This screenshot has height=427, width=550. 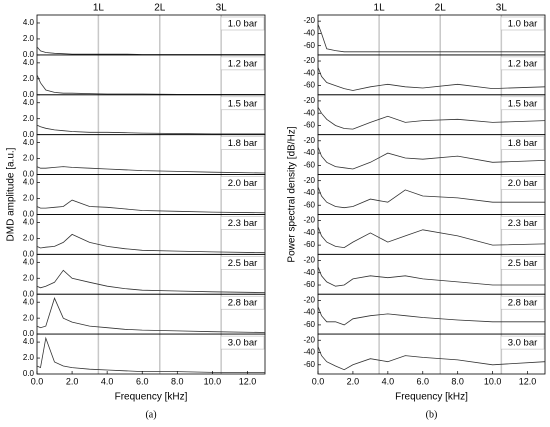 I want to click on series-label: 1.2 bar, so click(x=523, y=63).